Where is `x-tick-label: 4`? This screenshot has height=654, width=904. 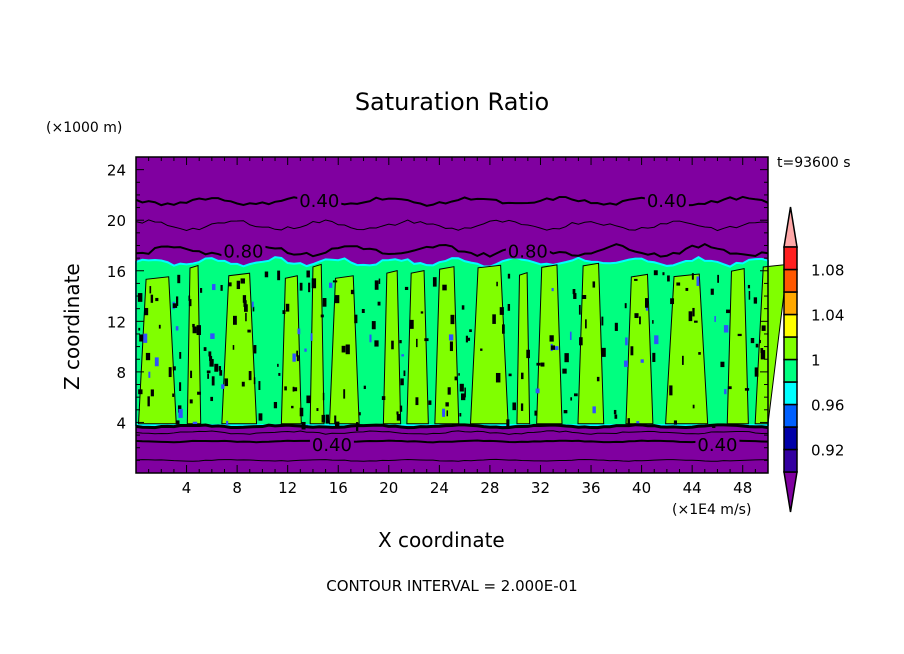 x-tick-label: 4 is located at coordinates (187, 488).